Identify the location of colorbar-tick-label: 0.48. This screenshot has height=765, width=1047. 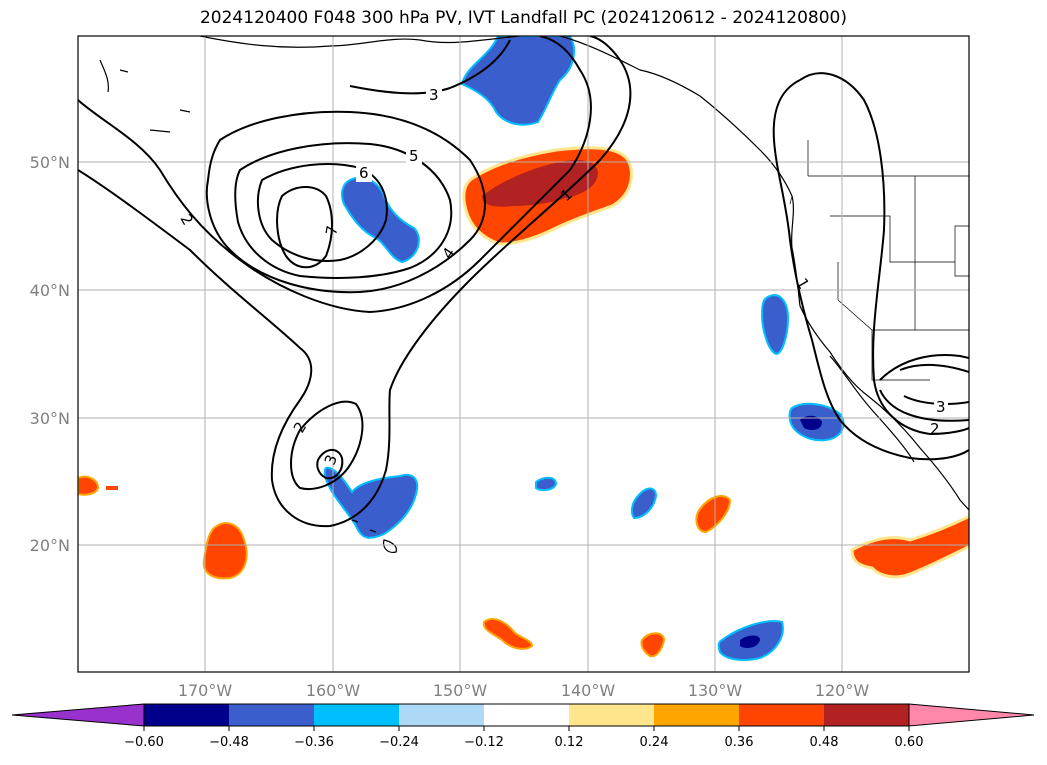
(824, 742).